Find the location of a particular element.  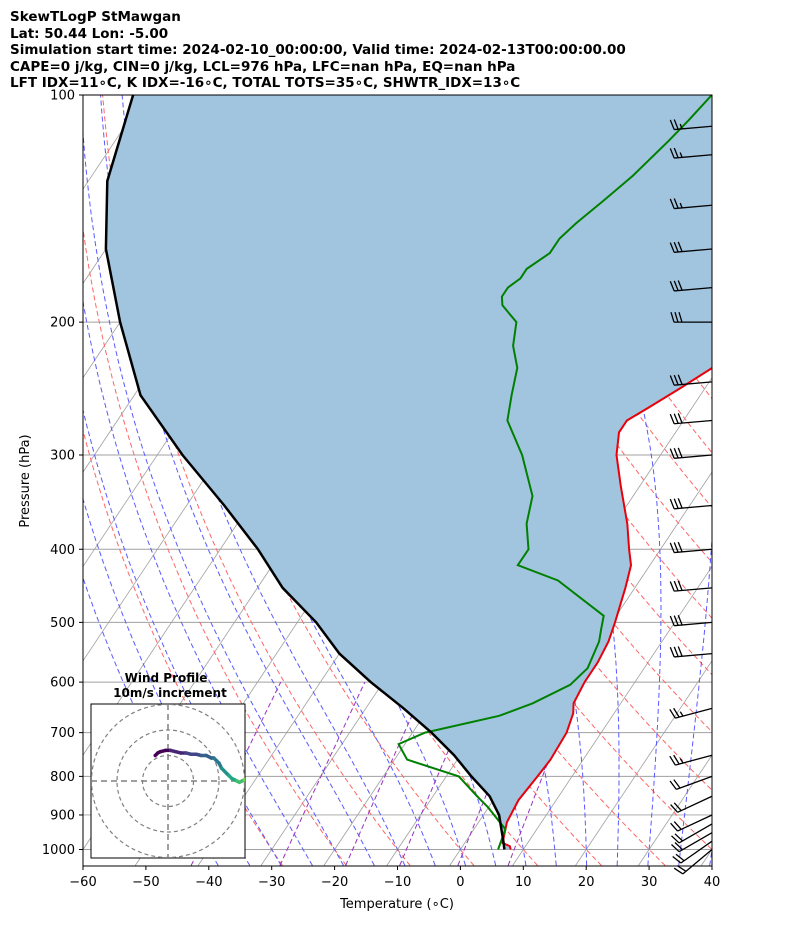

y-tick-label: 800 is located at coordinates (62, 777).